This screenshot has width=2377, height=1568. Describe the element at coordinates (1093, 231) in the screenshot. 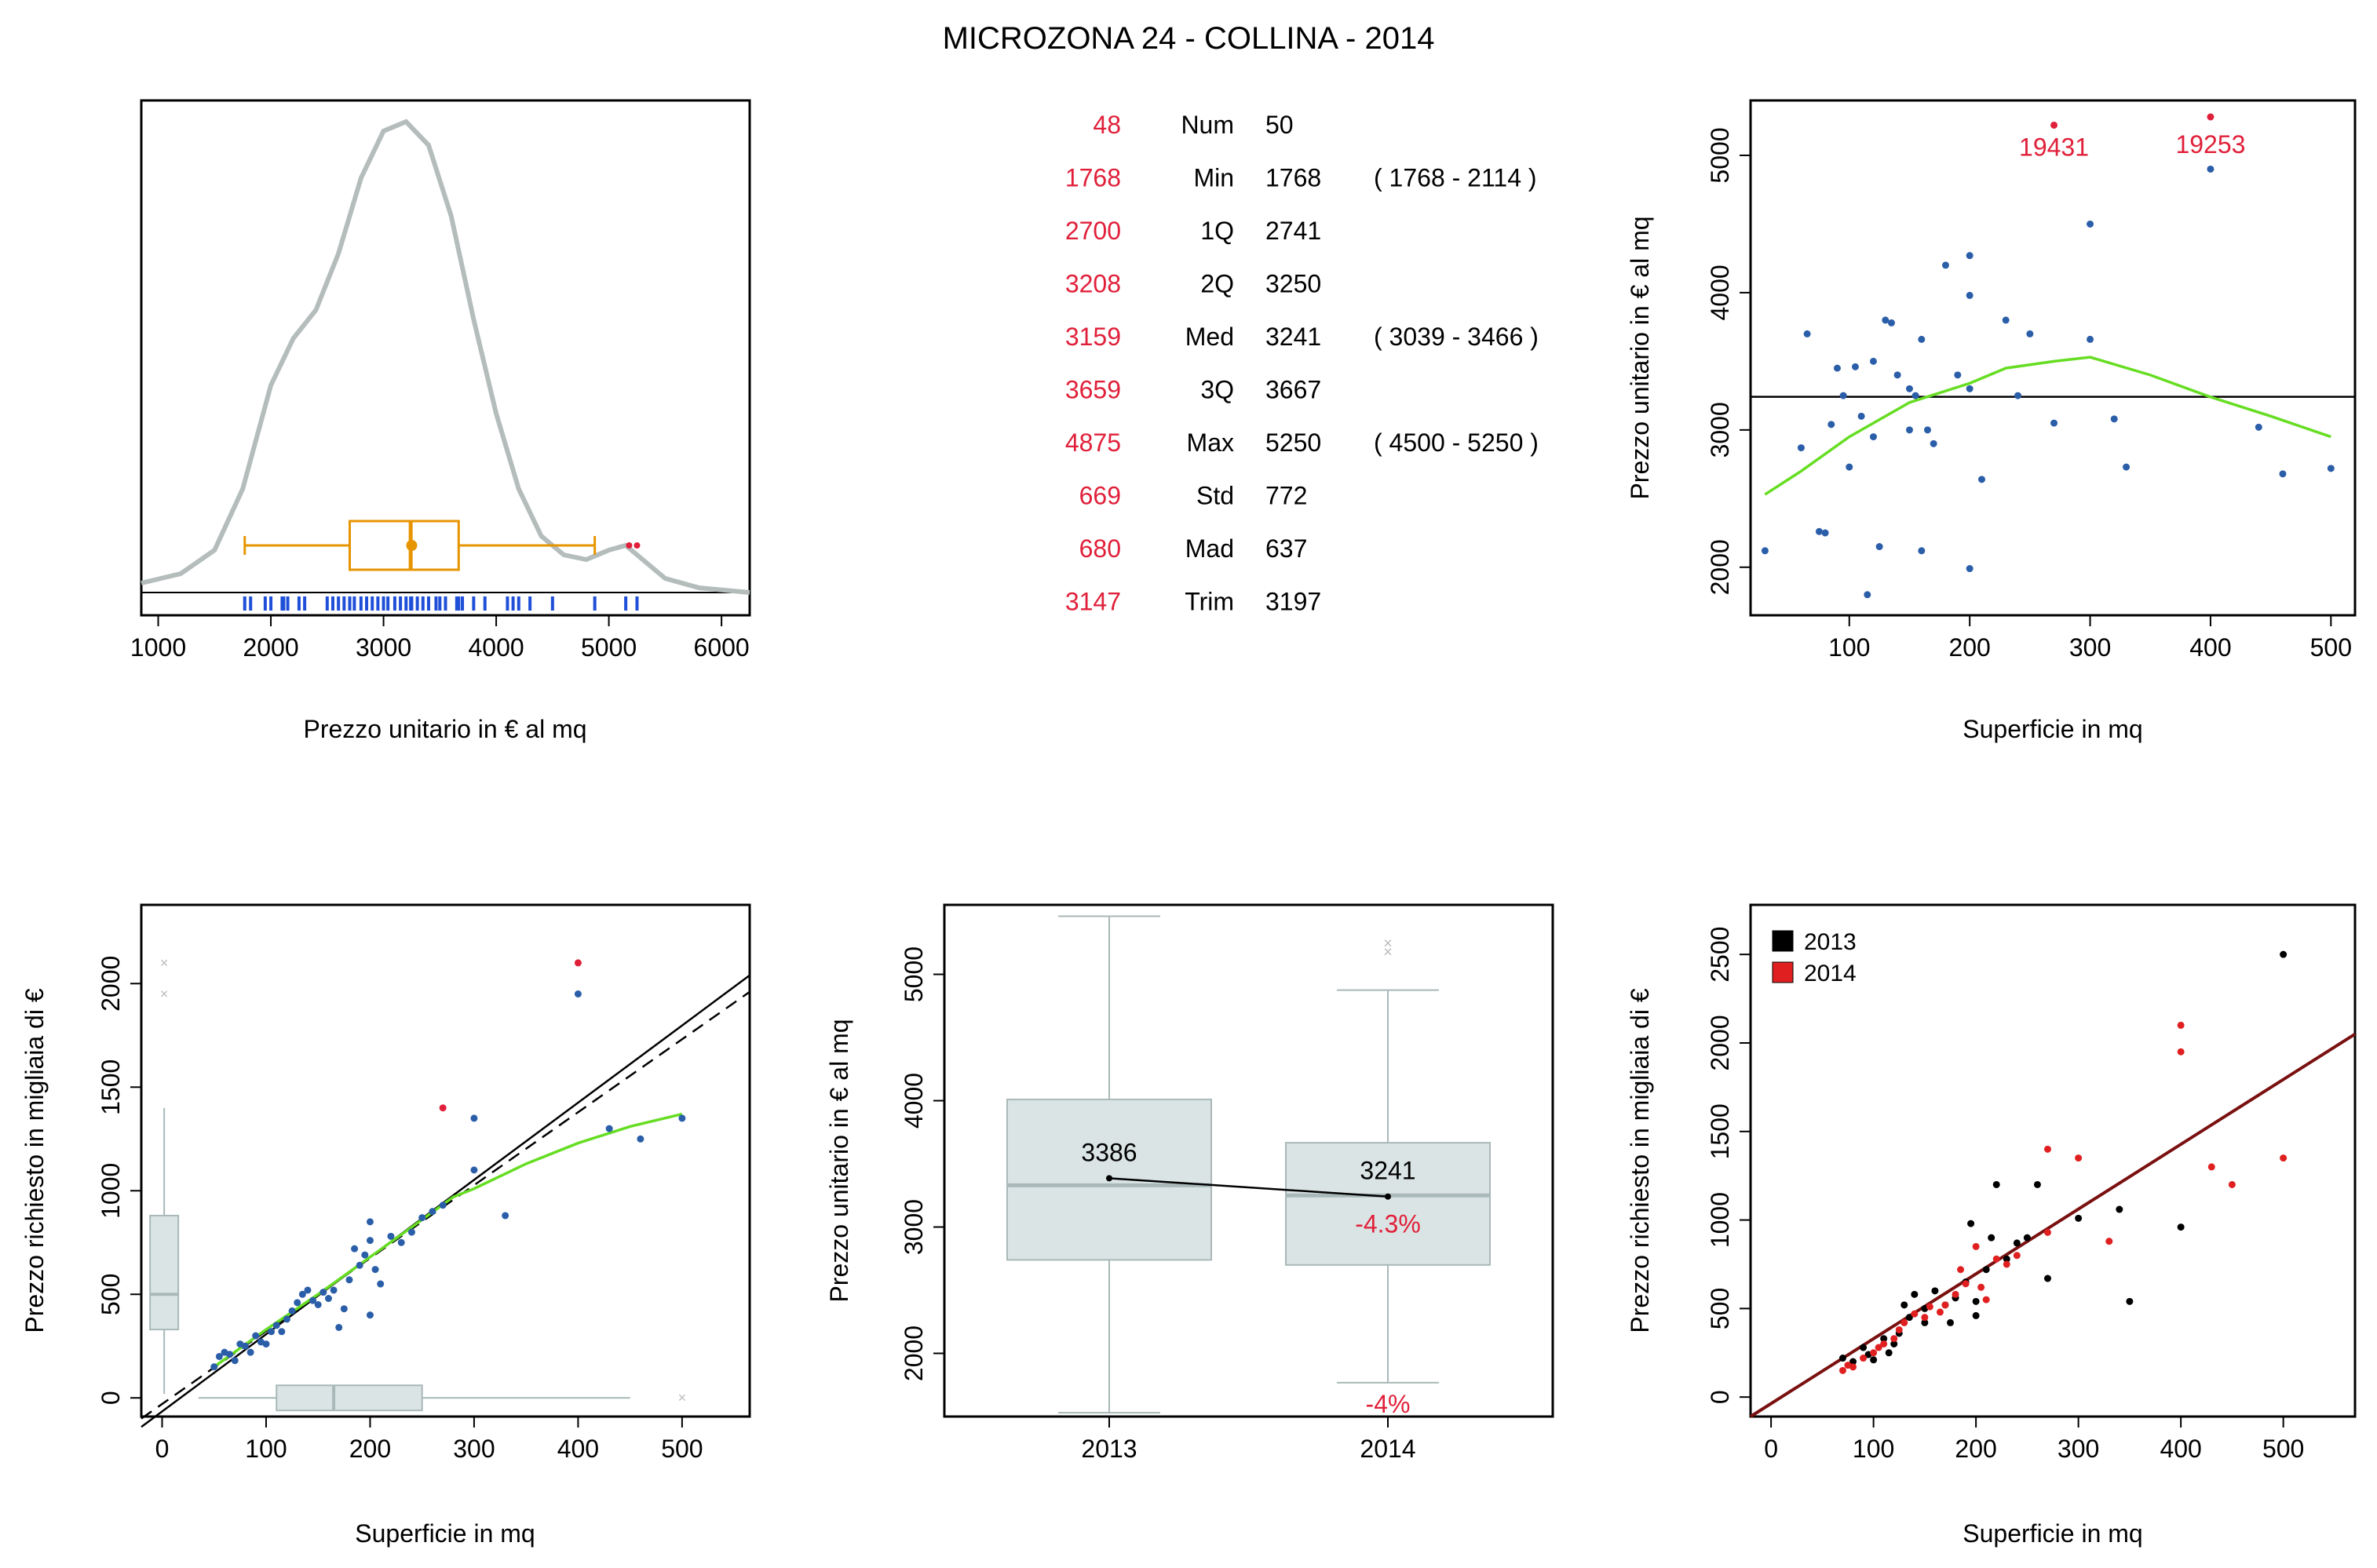

I see `stat-left-value: 2700` at that location.